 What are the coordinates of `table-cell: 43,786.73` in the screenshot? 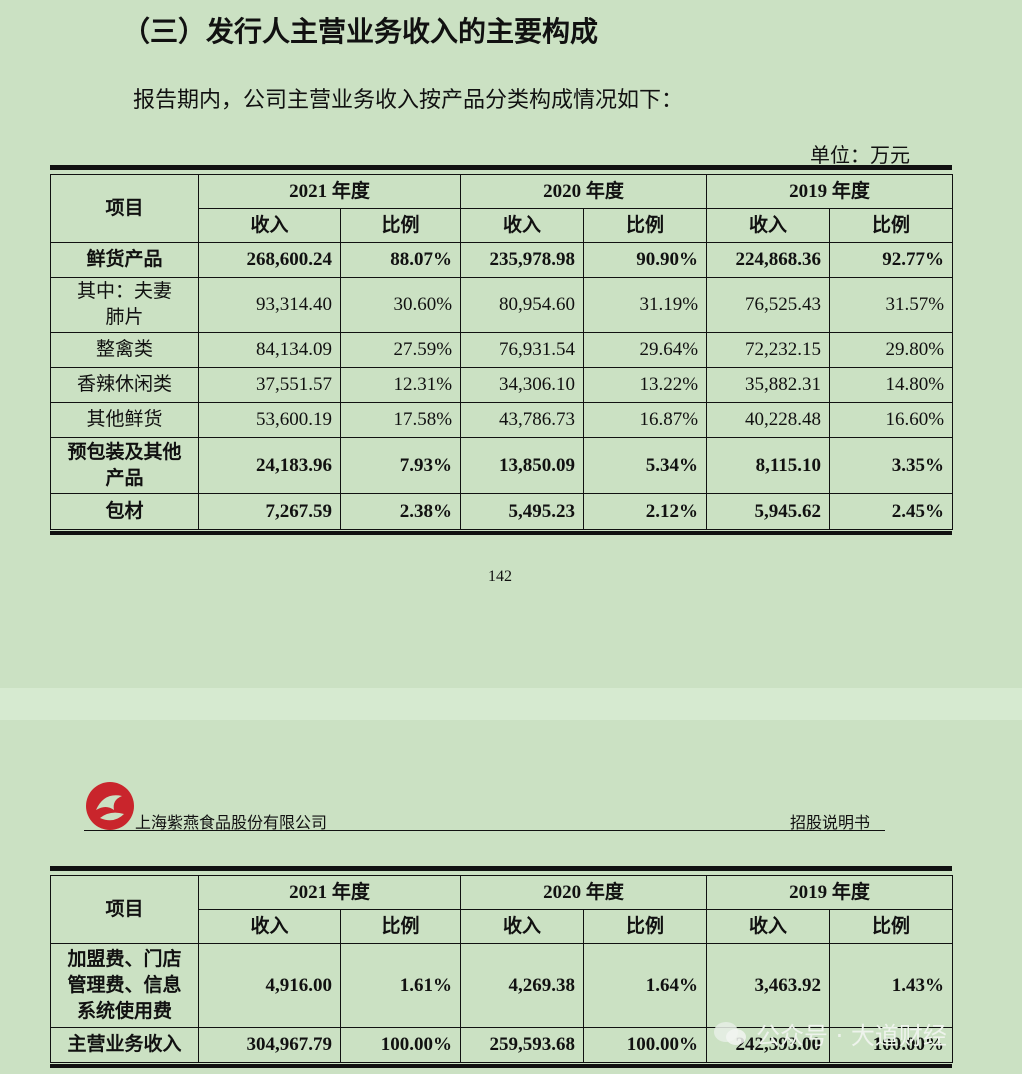 It's located at (522, 420).